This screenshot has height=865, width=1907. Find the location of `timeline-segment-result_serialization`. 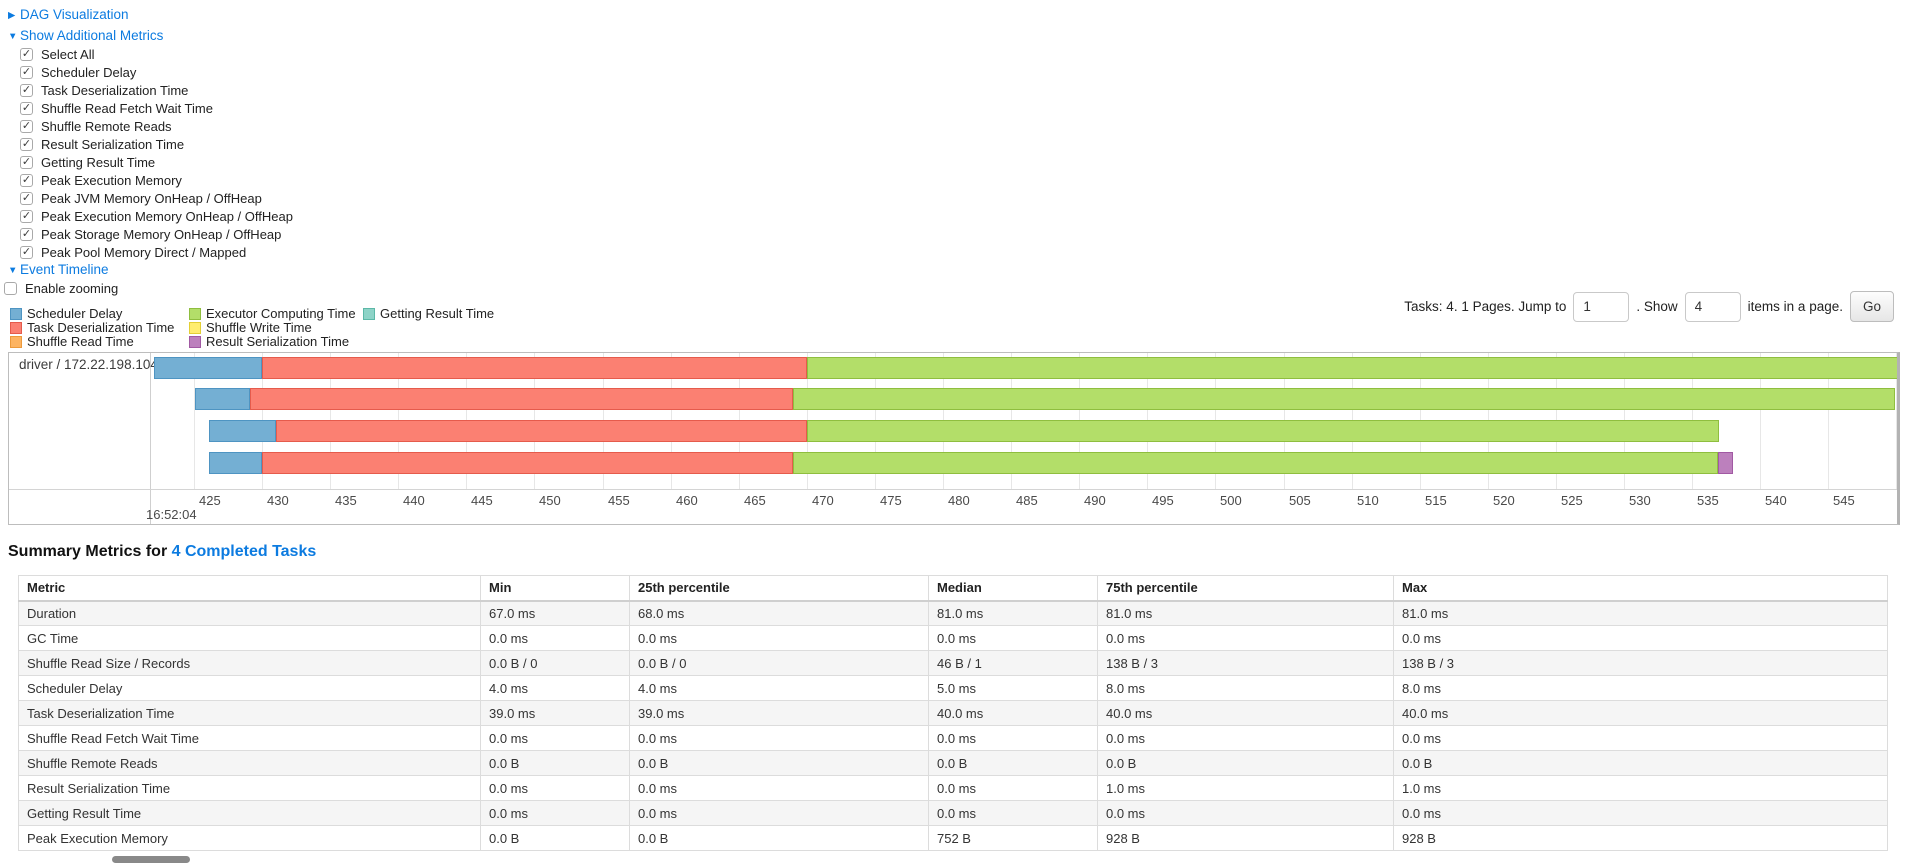

timeline-segment-result_serialization is located at coordinates (1725, 463).